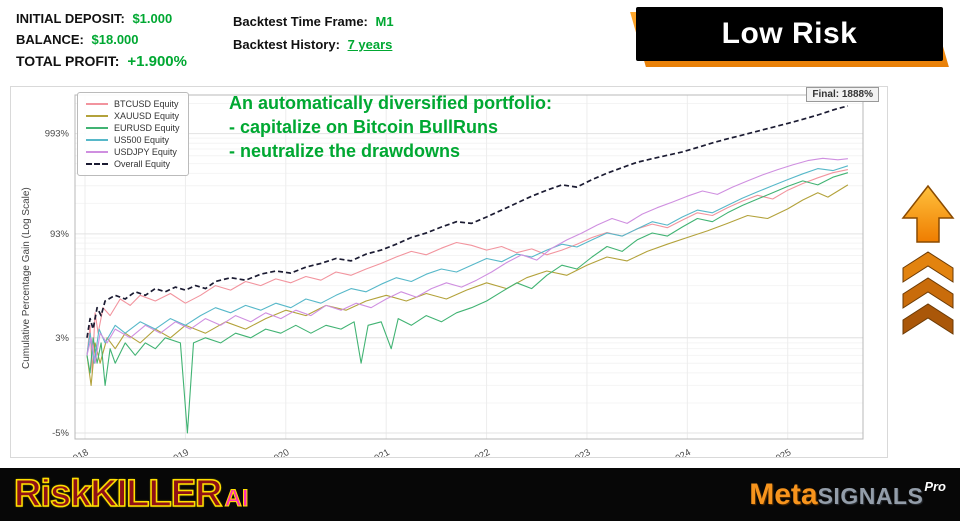  I want to click on stat-balance: BALANCE: $18.000, so click(101, 39).